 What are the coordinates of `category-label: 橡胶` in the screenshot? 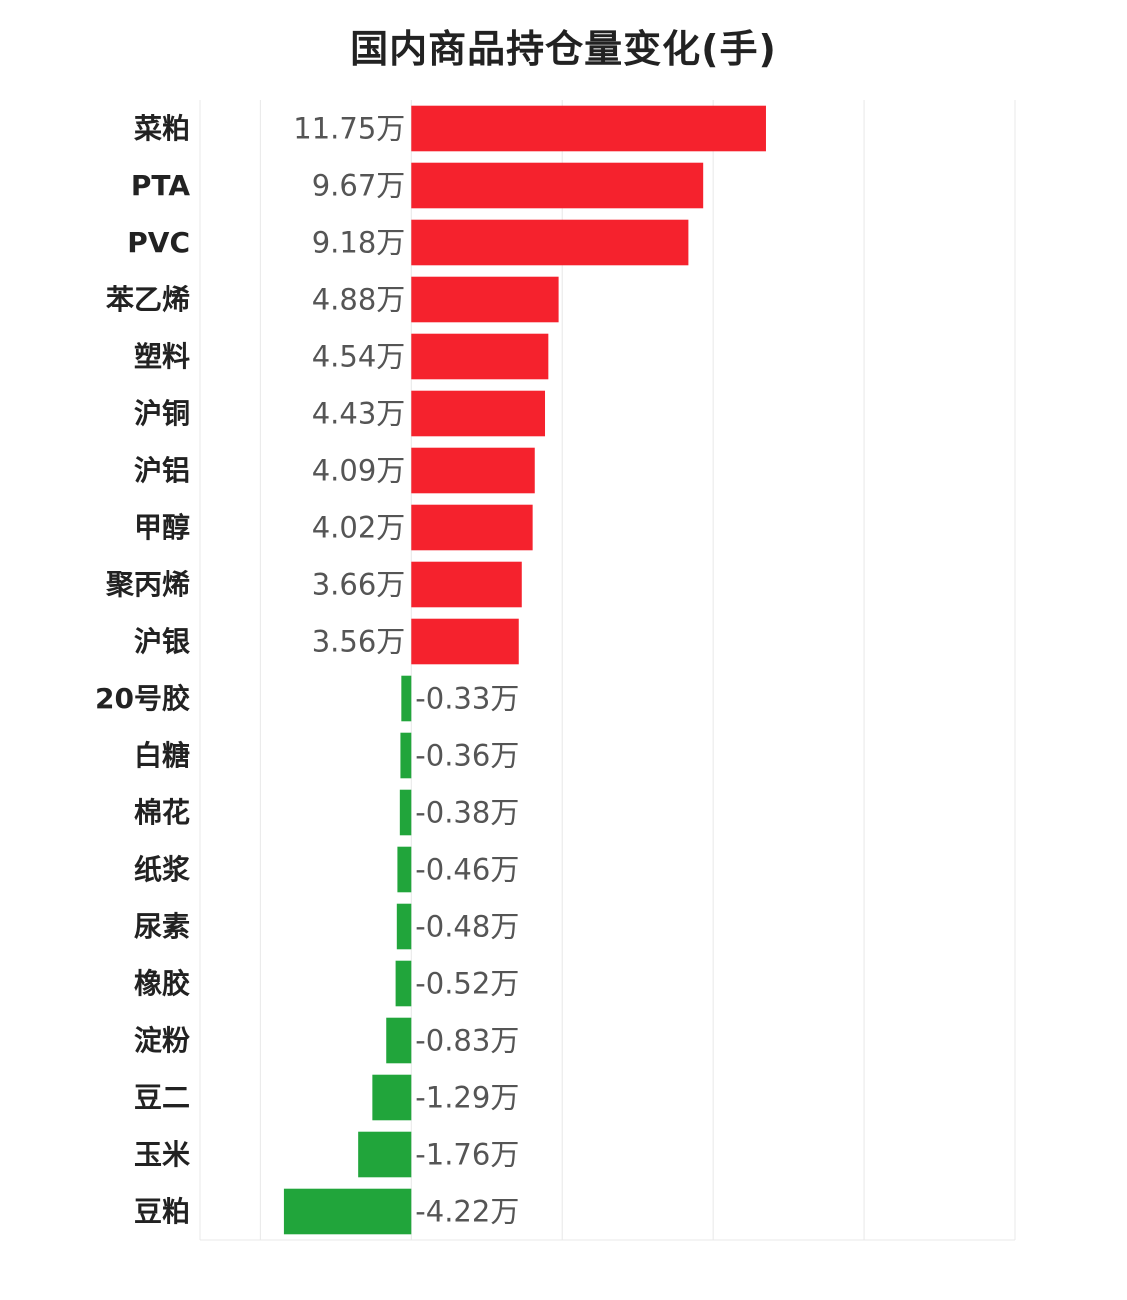 It's located at (162, 983).